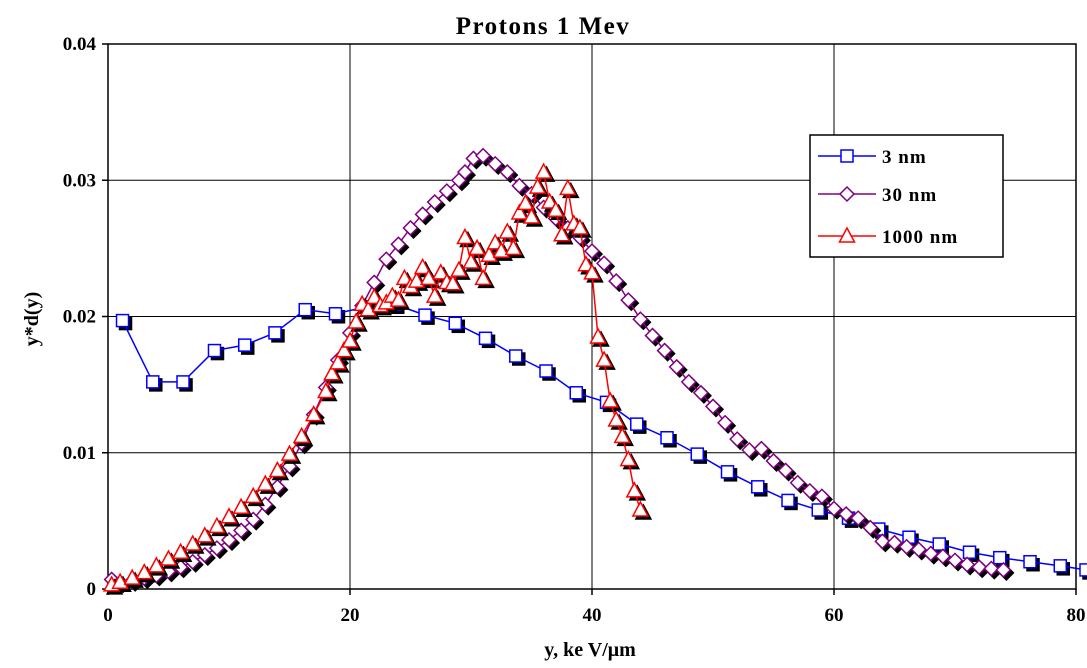 The height and width of the screenshot is (668, 1087). I want to click on chart-title: Protons 1 Mev, so click(543, 26).